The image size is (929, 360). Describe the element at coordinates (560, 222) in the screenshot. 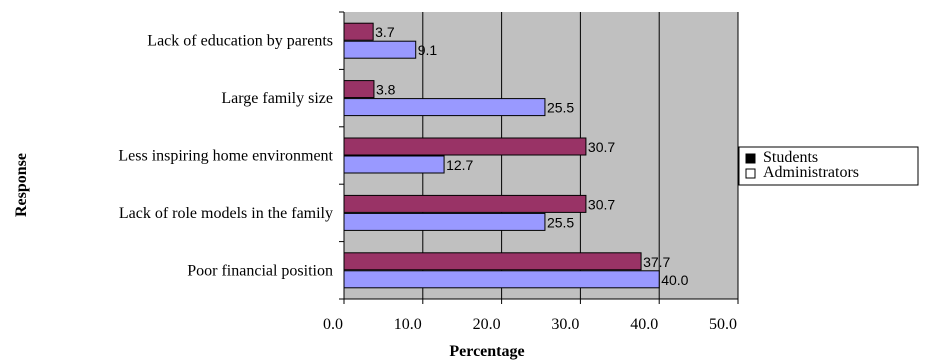

I see `value-label-administrators-lack-of-role-models-in-the-family: 25.5` at that location.